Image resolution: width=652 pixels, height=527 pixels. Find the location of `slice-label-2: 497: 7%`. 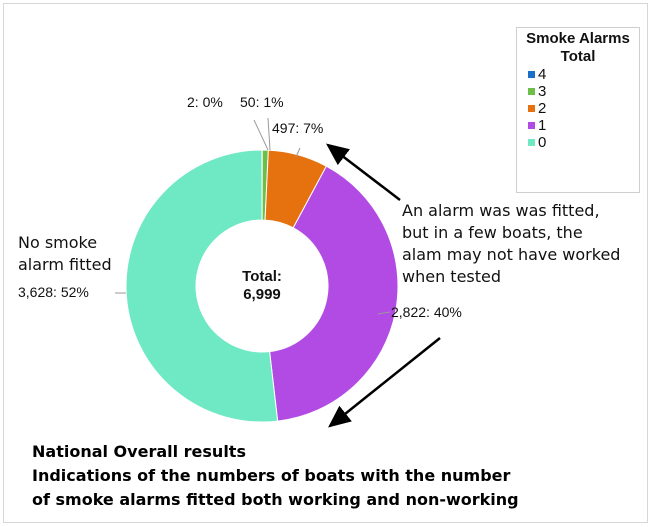

slice-label-2: 497: 7% is located at coordinates (298, 128).